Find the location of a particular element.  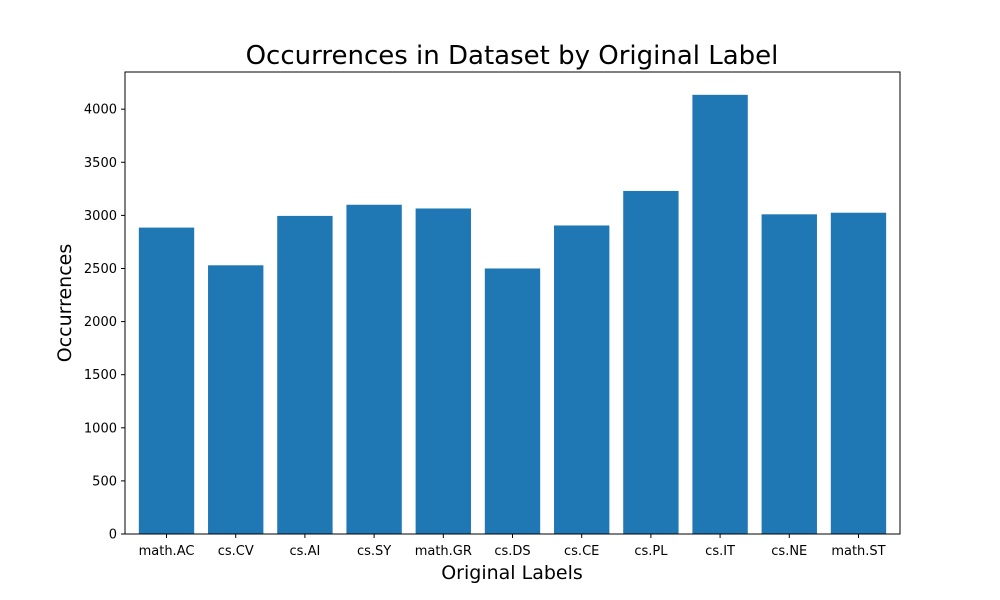

bar-math-ac is located at coordinates (166, 380).